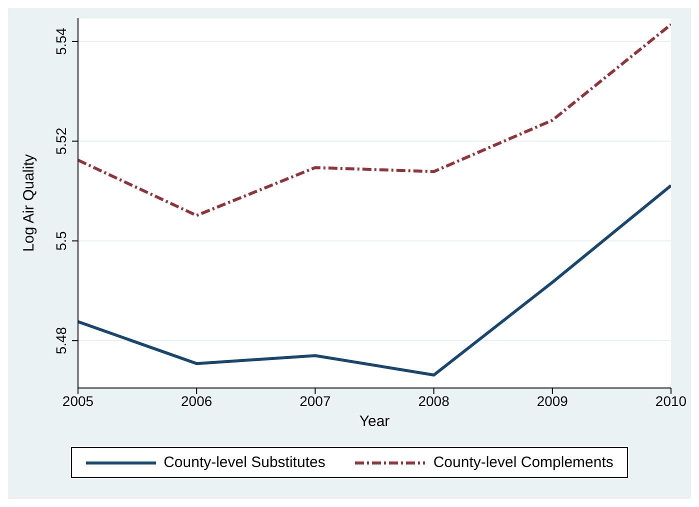 The height and width of the screenshot is (507, 699). I want to click on legend-label: County-level Complements, so click(523, 462).